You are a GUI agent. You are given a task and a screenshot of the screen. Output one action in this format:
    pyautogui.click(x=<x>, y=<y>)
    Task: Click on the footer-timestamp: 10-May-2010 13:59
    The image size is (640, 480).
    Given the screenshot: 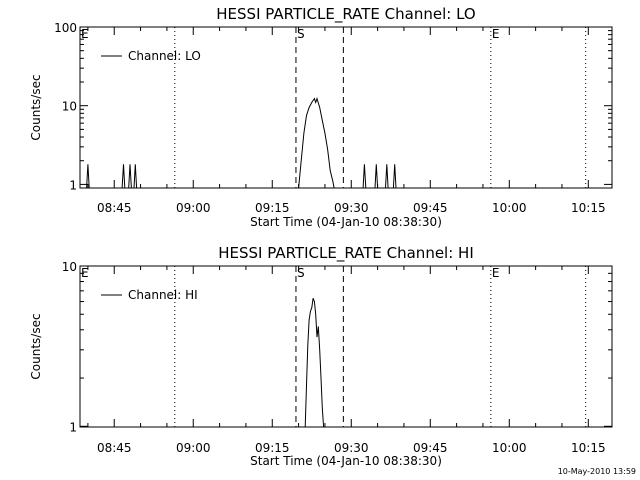 What is the action you would take?
    pyautogui.click(x=597, y=471)
    